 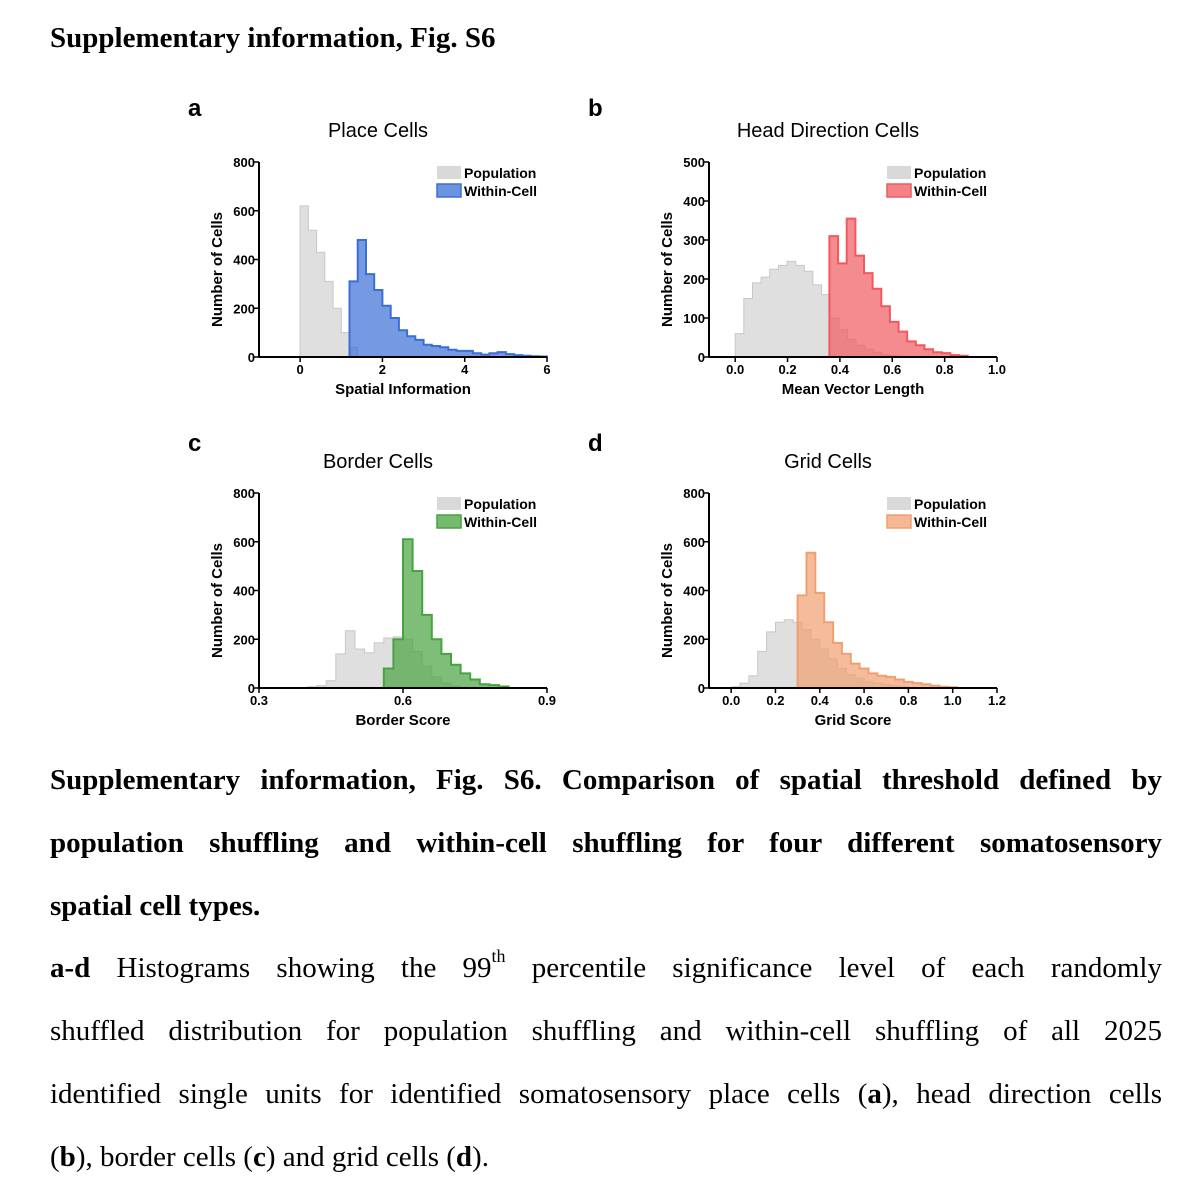 What do you see at coordinates (853, 720) in the screenshot?
I see `x-axis-label-d: Grid Score` at bounding box center [853, 720].